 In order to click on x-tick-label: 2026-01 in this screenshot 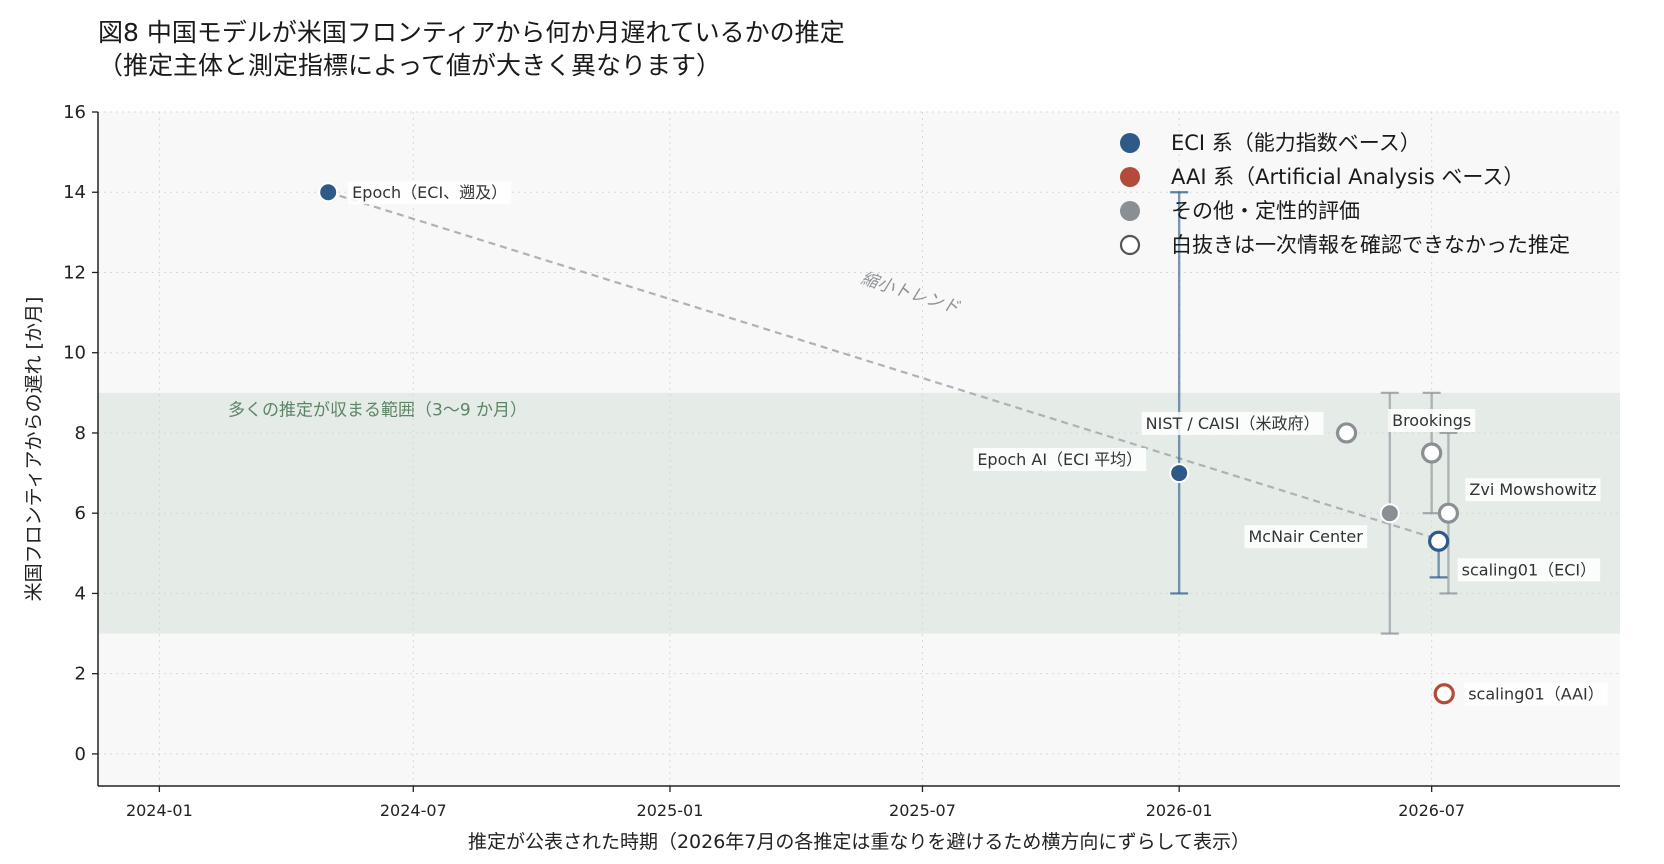, I will do `click(1179, 810)`.